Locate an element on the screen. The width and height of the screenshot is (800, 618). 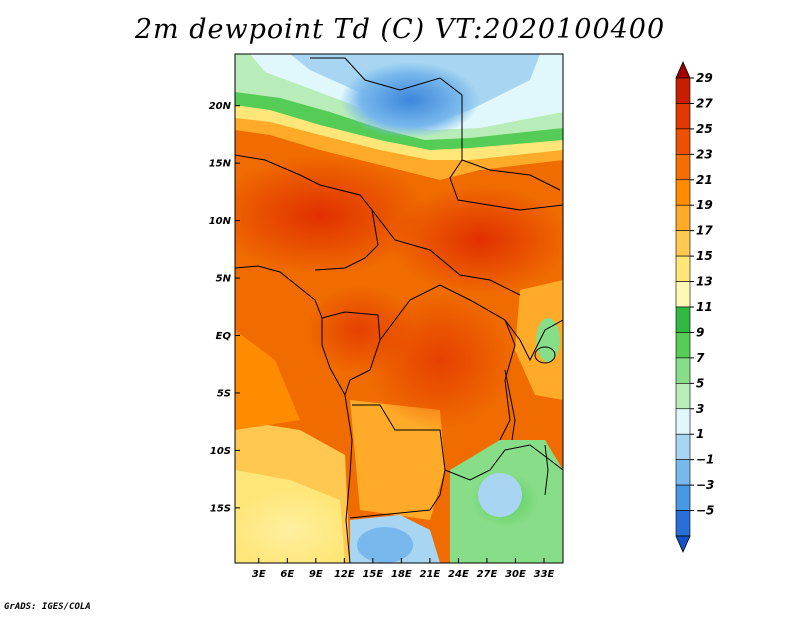
field-hot-sahel is located at coordinates (332, 215).